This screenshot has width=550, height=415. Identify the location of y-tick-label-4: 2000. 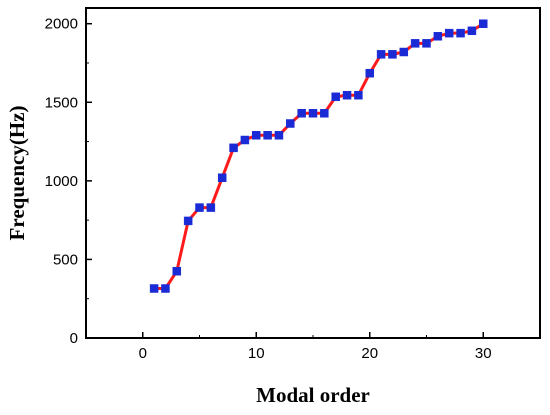
(61, 24).